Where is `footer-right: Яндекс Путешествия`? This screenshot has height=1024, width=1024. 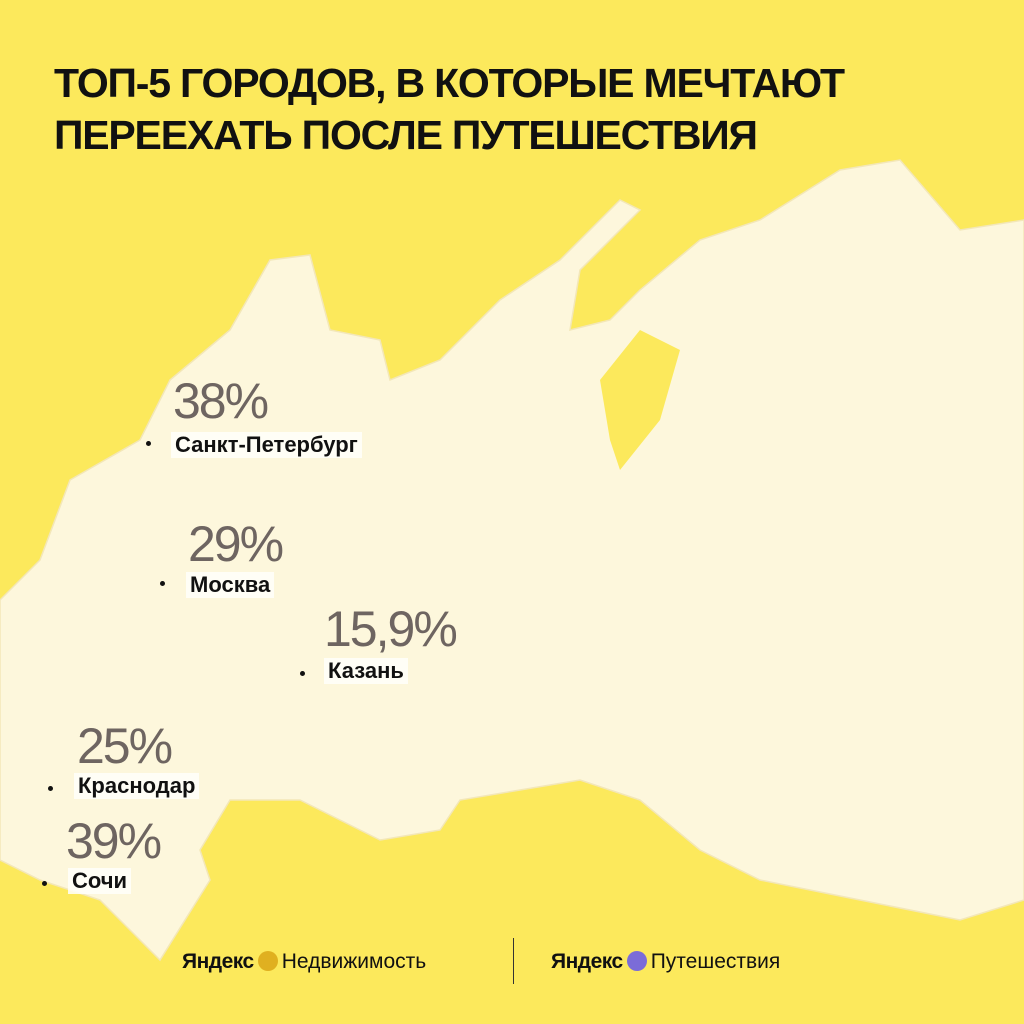 footer-right: Яндекс Путешествия is located at coordinates (665, 962).